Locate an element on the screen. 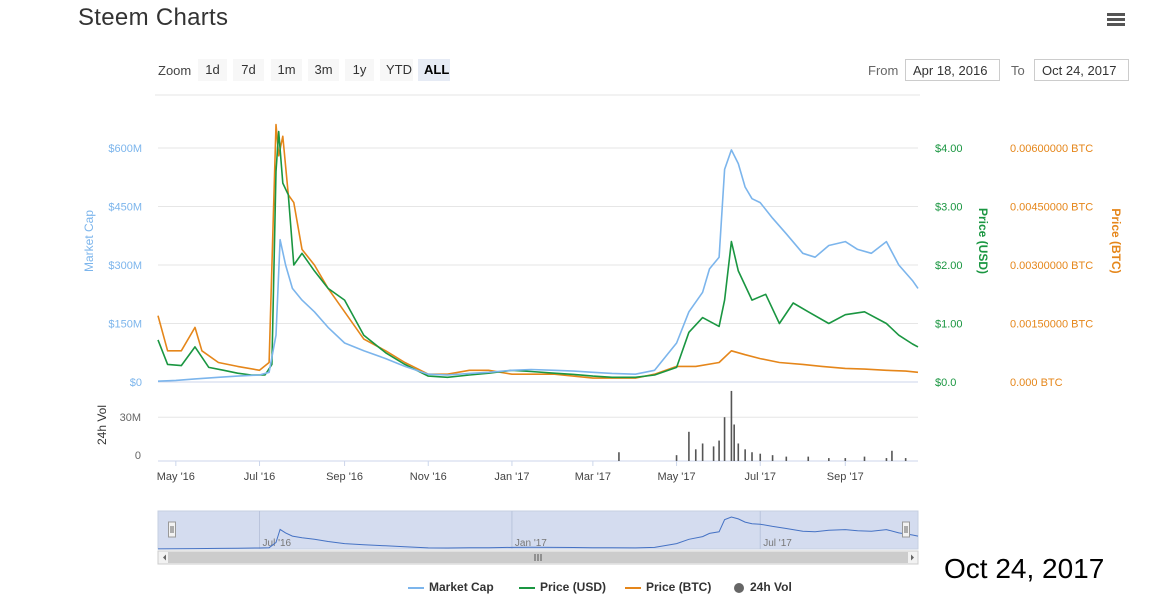 The image size is (1151, 612). volume-tick-label: 0 is located at coordinates (138, 456).